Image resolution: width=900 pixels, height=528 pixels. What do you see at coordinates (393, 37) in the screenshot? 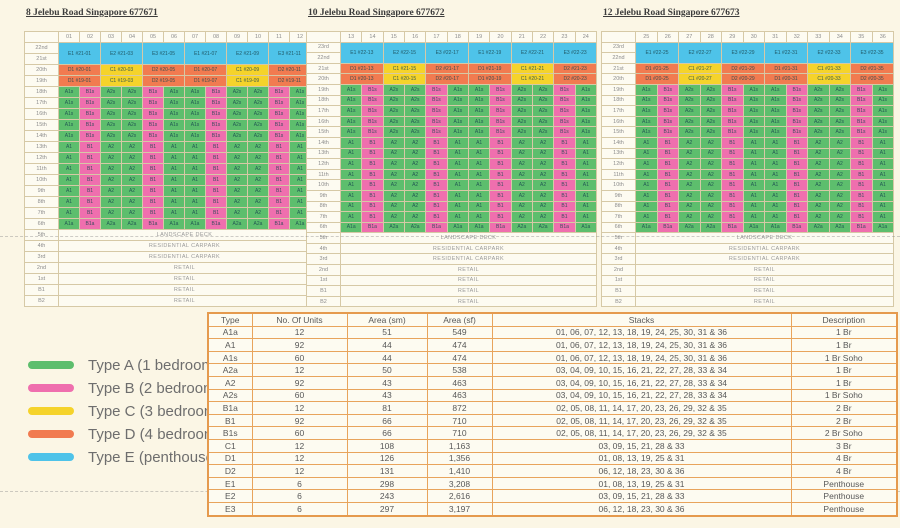
I see `stack-number: 15` at bounding box center [393, 37].